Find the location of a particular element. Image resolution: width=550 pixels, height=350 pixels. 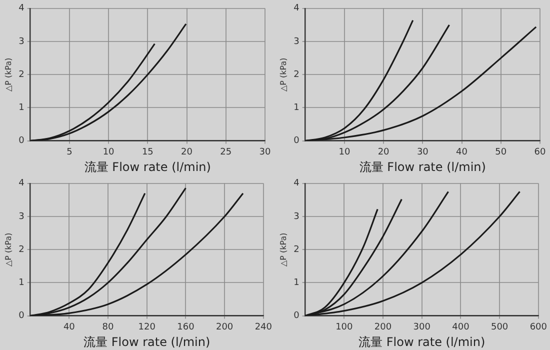

x-tick-label: 600 is located at coordinates (539, 327).